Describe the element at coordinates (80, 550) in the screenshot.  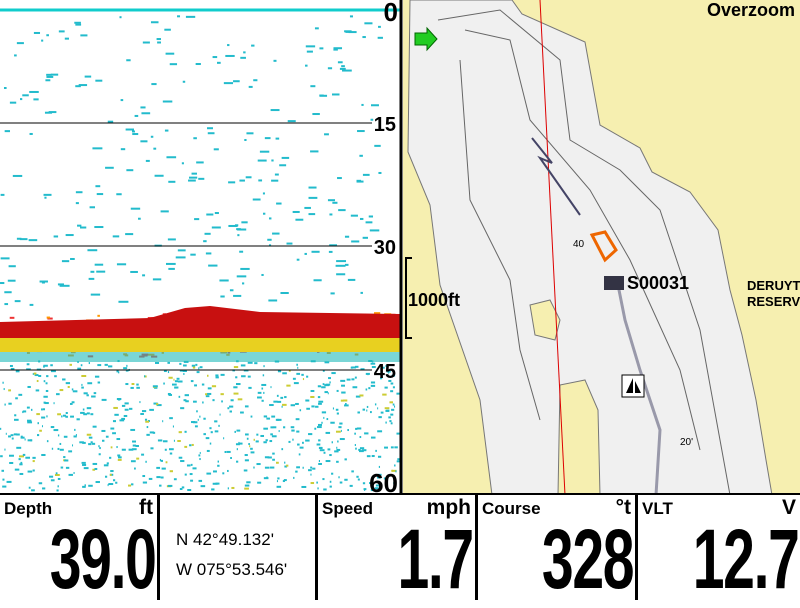
I see `depth-readout: Depth ft 39.0` at that location.